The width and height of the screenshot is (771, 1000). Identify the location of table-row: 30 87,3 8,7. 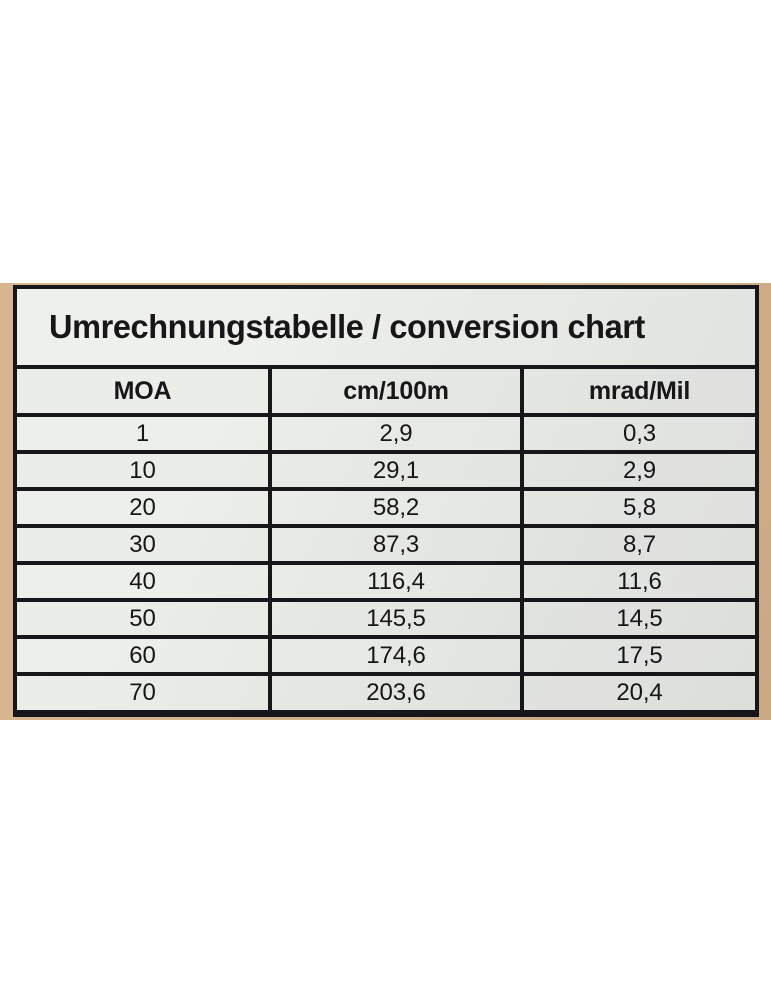
(386, 546).